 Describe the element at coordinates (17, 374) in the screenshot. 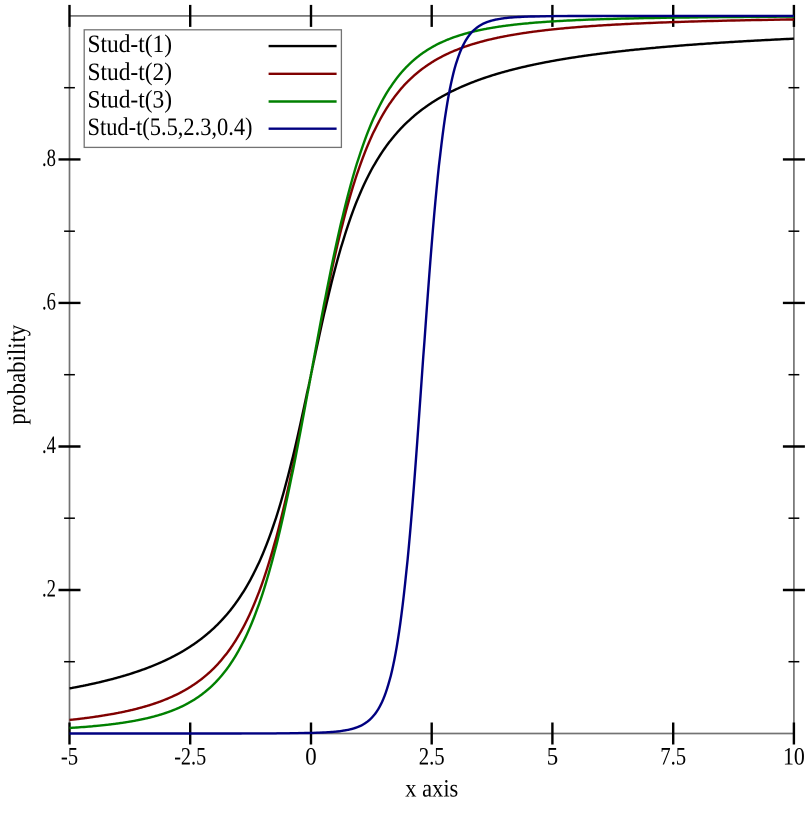

I see `svg-text: probability` at that location.